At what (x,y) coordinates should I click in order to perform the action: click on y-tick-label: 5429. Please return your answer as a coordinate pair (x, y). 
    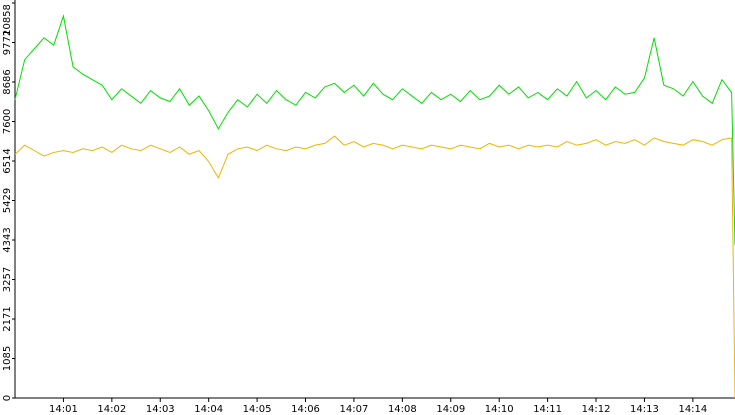
    Looking at the image, I should click on (7, 200).